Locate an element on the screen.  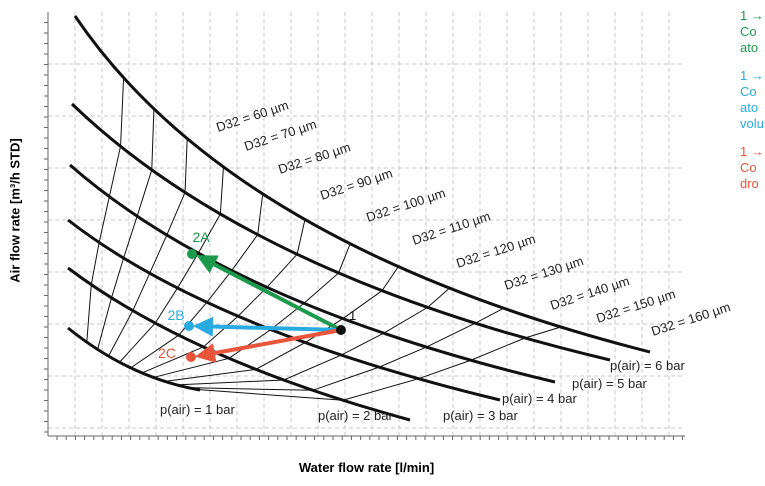
legend: 1 → Co ato 1 → Co ato volu 1 → Co dro is located at coordinates (752, 106).